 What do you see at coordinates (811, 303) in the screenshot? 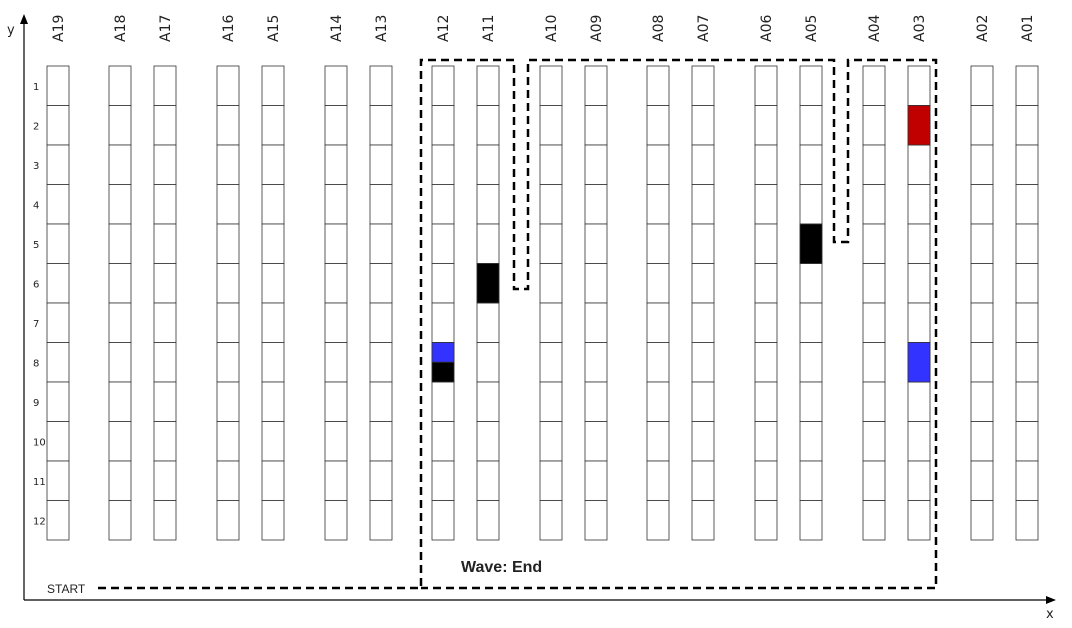
I see `aisle-a05` at bounding box center [811, 303].